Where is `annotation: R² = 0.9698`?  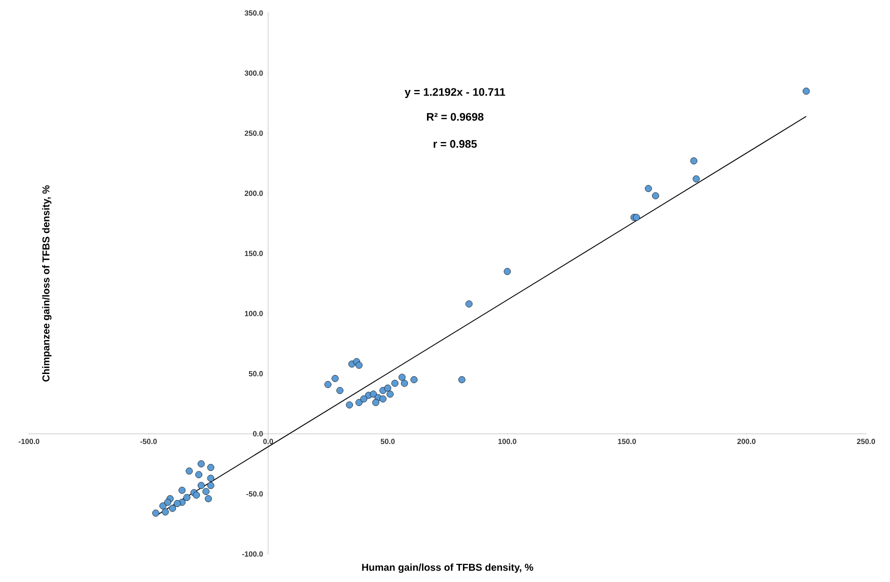
annotation: R² = 0.9698 is located at coordinates (455, 117).